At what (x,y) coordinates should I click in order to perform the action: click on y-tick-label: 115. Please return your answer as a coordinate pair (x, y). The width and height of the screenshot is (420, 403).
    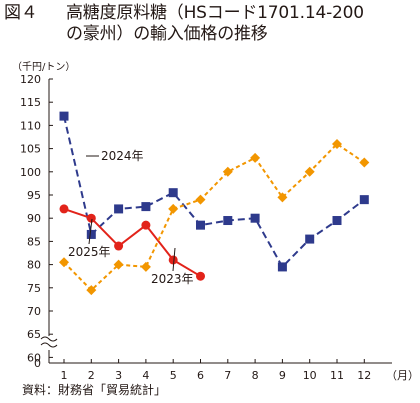
    Looking at the image, I should click on (30, 102).